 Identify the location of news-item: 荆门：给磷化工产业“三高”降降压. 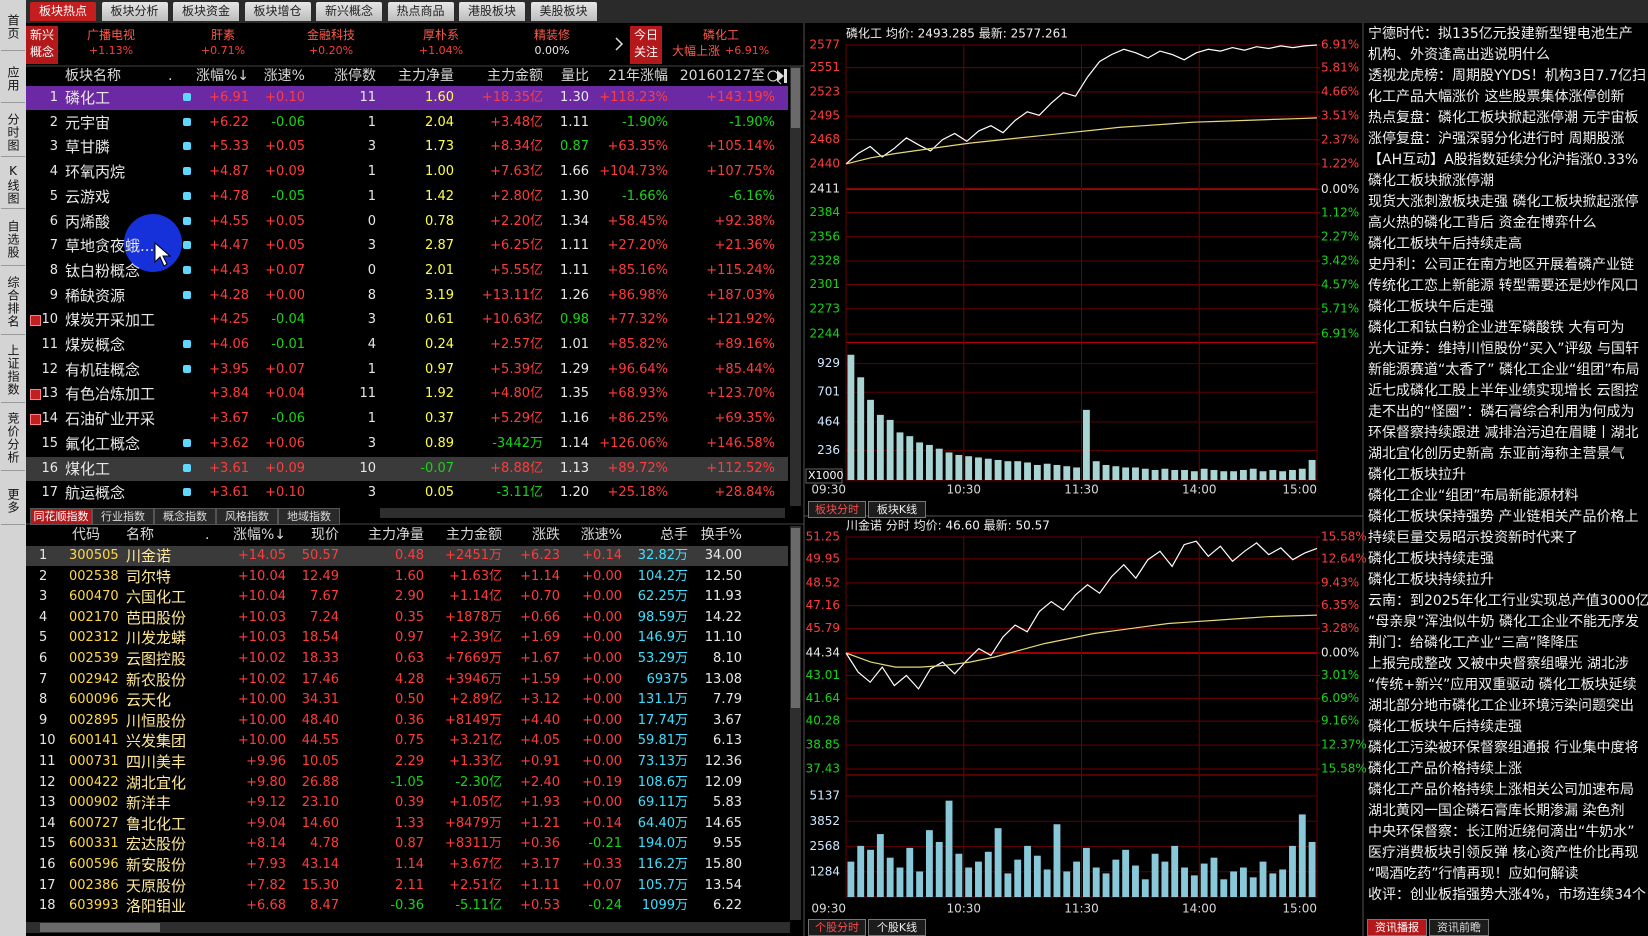
(1473, 643).